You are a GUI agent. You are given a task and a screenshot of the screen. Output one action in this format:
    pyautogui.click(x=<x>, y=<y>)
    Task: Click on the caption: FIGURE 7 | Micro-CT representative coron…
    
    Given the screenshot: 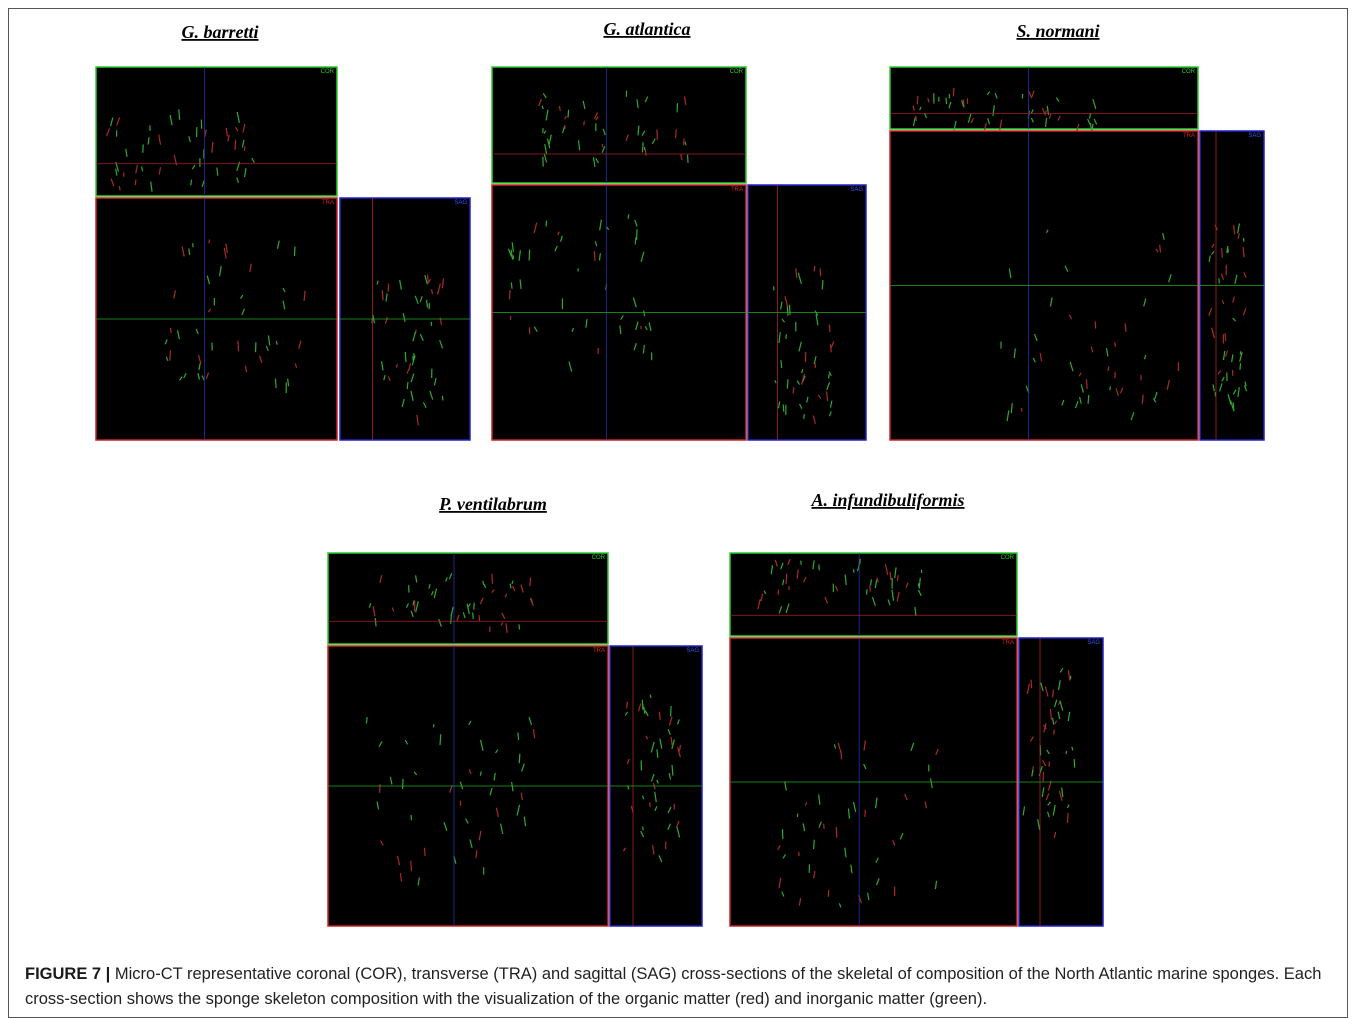 What is the action you would take?
    pyautogui.click(x=680, y=987)
    